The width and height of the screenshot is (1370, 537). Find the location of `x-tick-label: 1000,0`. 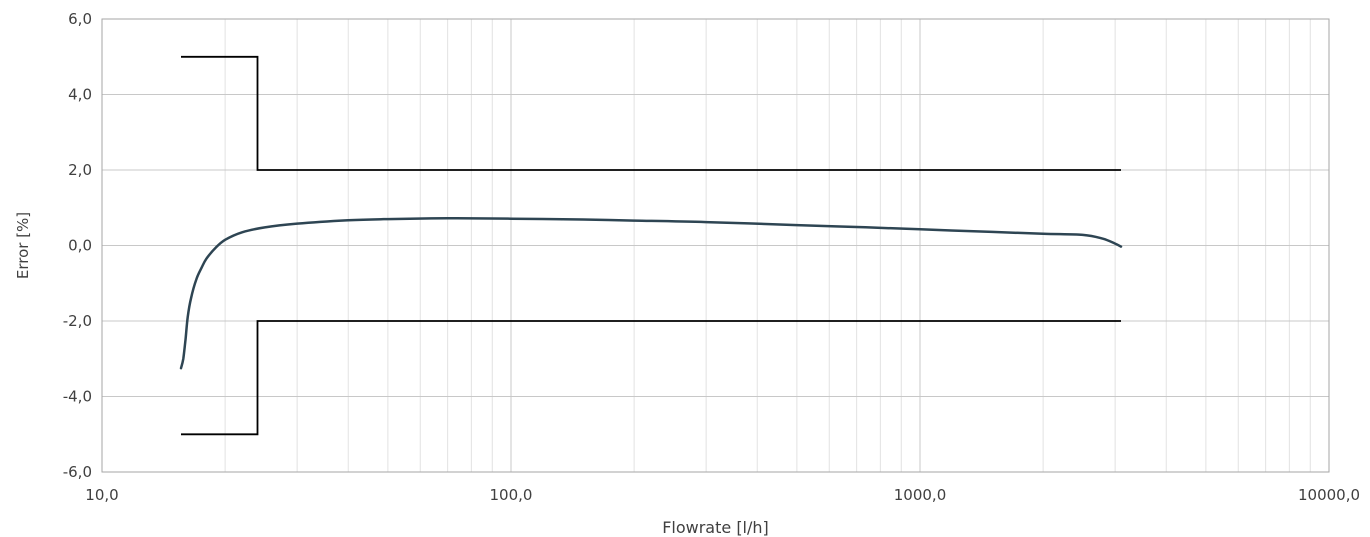

x-tick-label: 1000,0 is located at coordinates (920, 495).